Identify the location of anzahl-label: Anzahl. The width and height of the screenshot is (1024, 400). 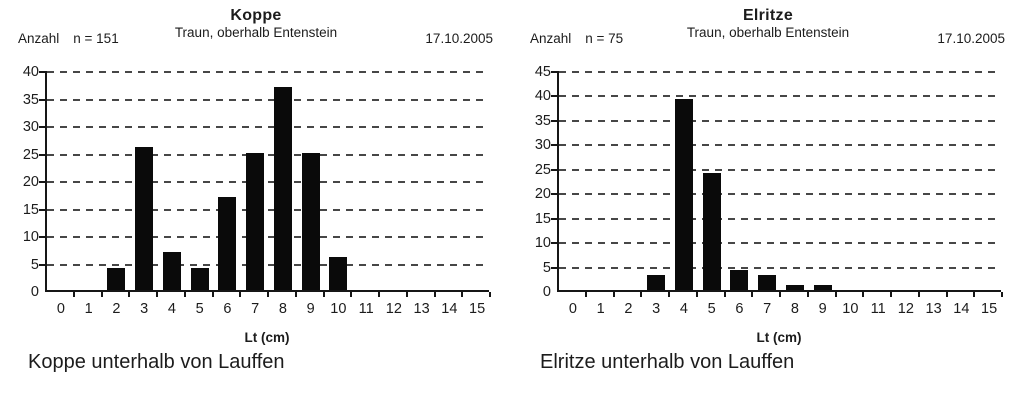
(39, 38).